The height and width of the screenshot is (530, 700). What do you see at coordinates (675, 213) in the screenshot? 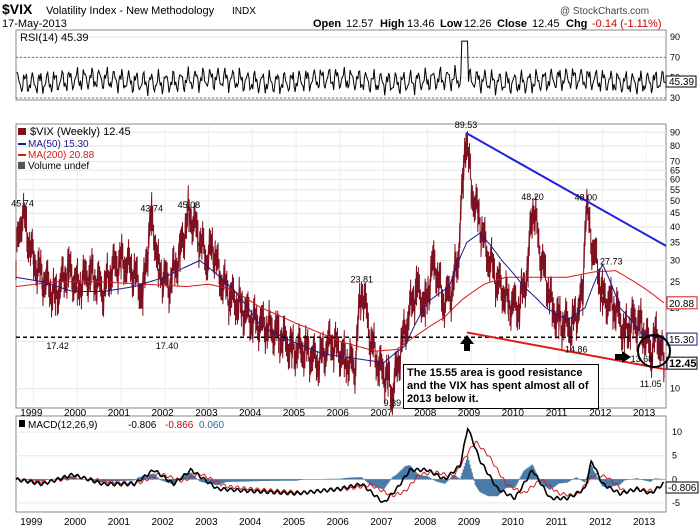
I see `price-tick-45: 45` at bounding box center [675, 213].